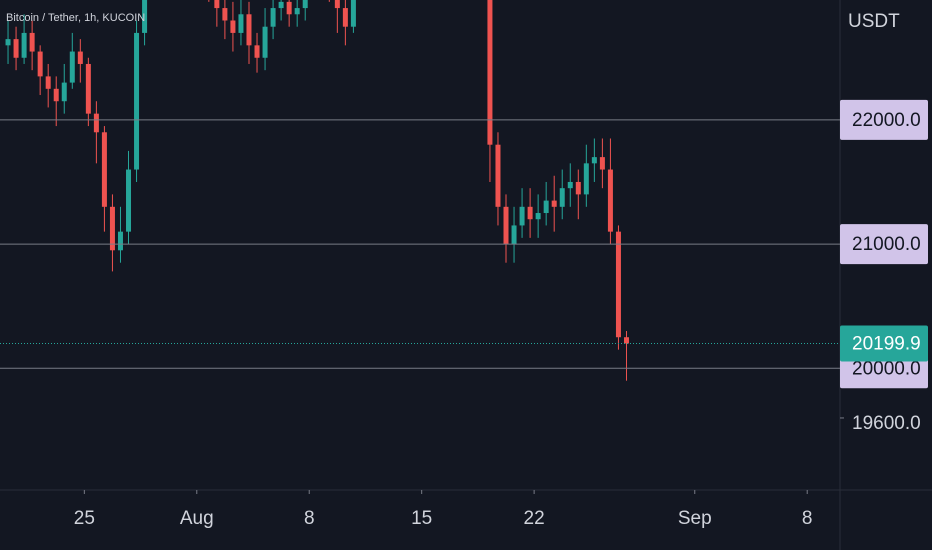 This screenshot has height=550, width=932. I want to click on currency-label: USDT, so click(874, 21).